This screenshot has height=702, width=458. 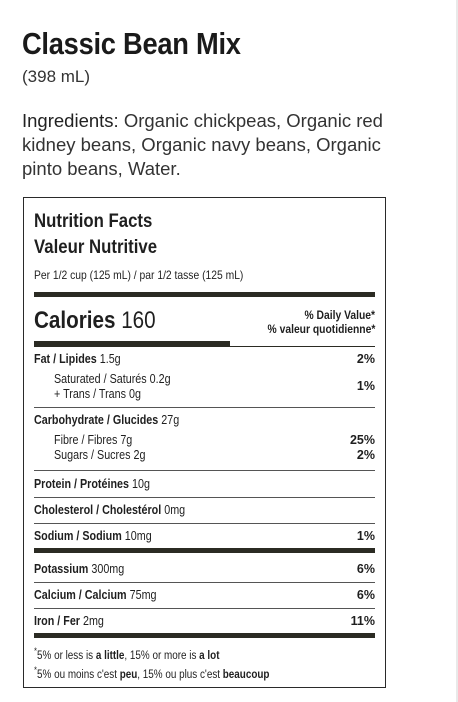 I want to click on sugars-pct: 2%, so click(x=365, y=455).